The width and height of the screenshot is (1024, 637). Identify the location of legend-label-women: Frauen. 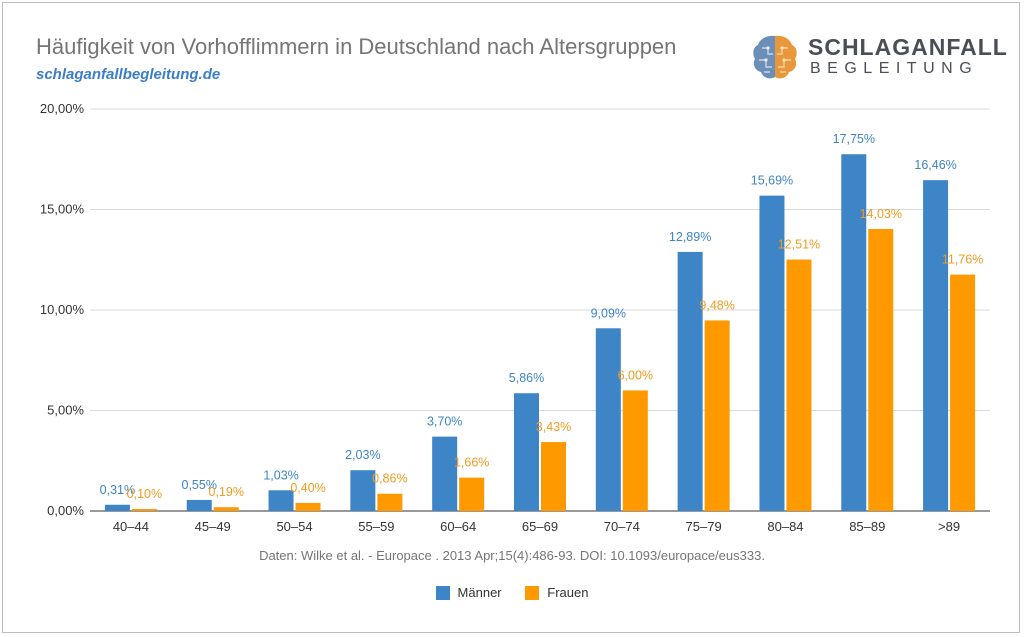
(568, 592).